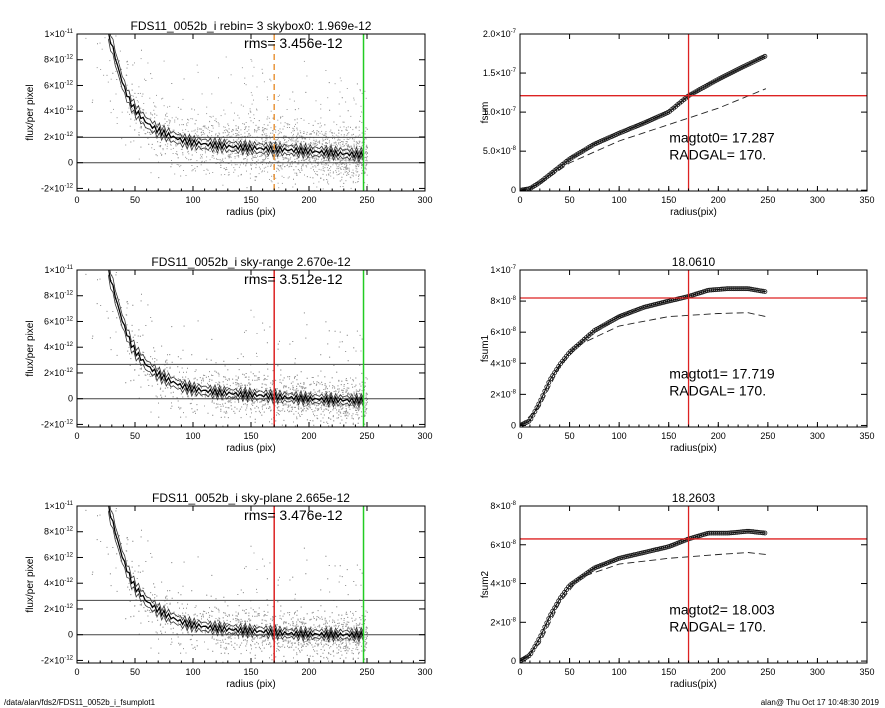  Describe the element at coordinates (250, 200) in the screenshot. I see `x-tick-label: 150` at that location.